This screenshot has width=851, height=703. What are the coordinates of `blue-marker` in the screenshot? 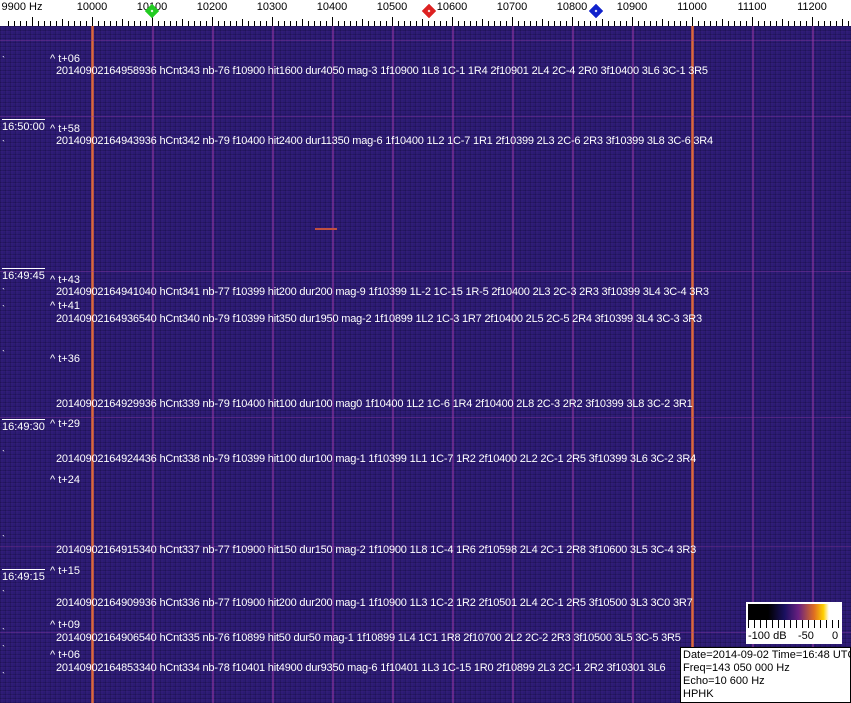 It's located at (596, 11).